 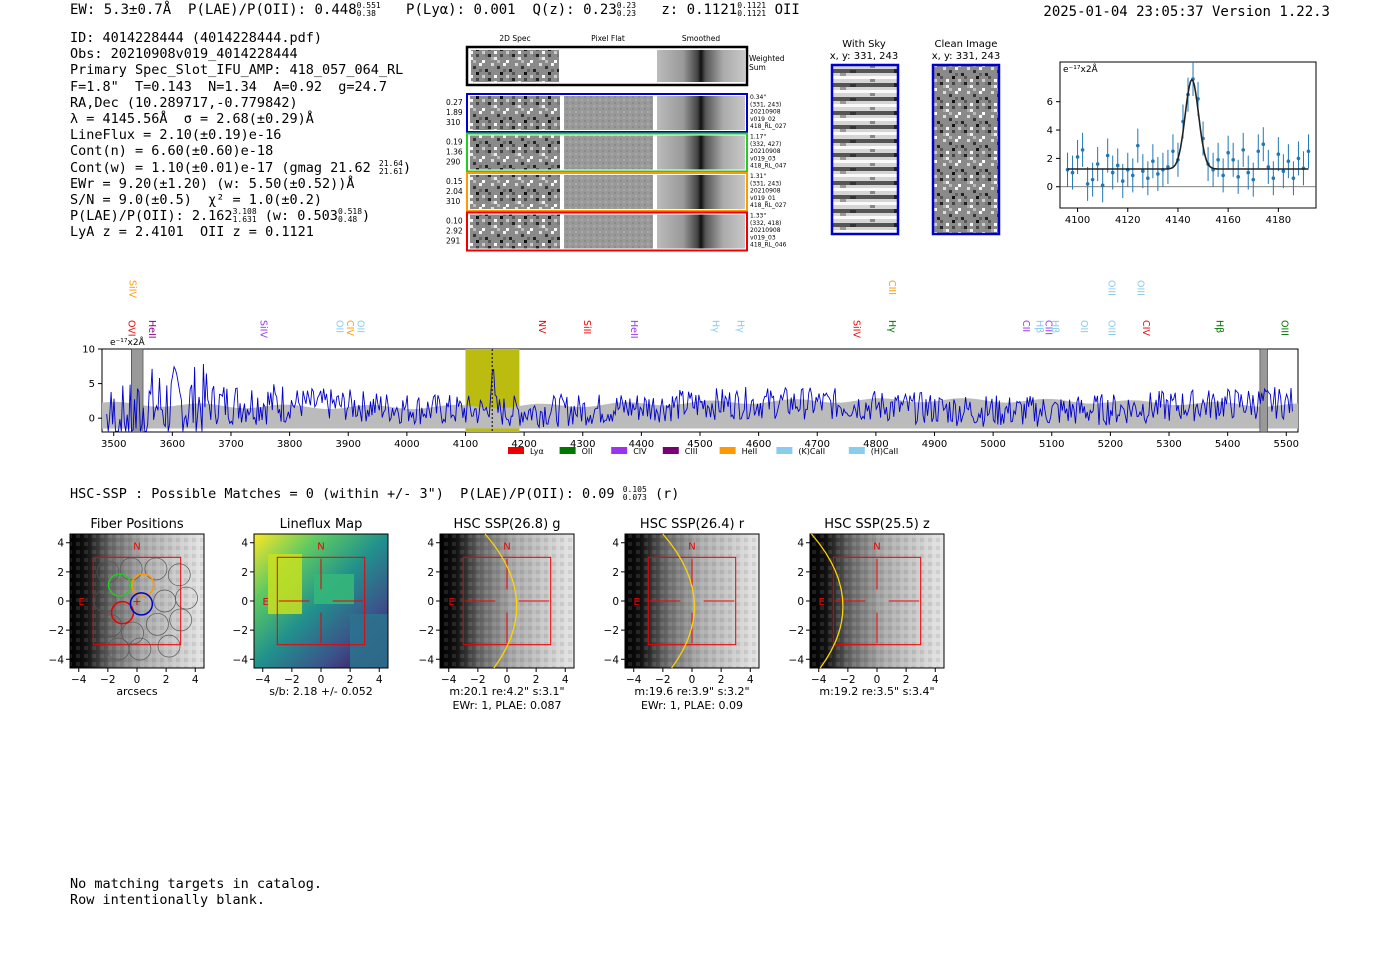 I want to click on cutout-right-label: v019_02, so click(x=763, y=119).